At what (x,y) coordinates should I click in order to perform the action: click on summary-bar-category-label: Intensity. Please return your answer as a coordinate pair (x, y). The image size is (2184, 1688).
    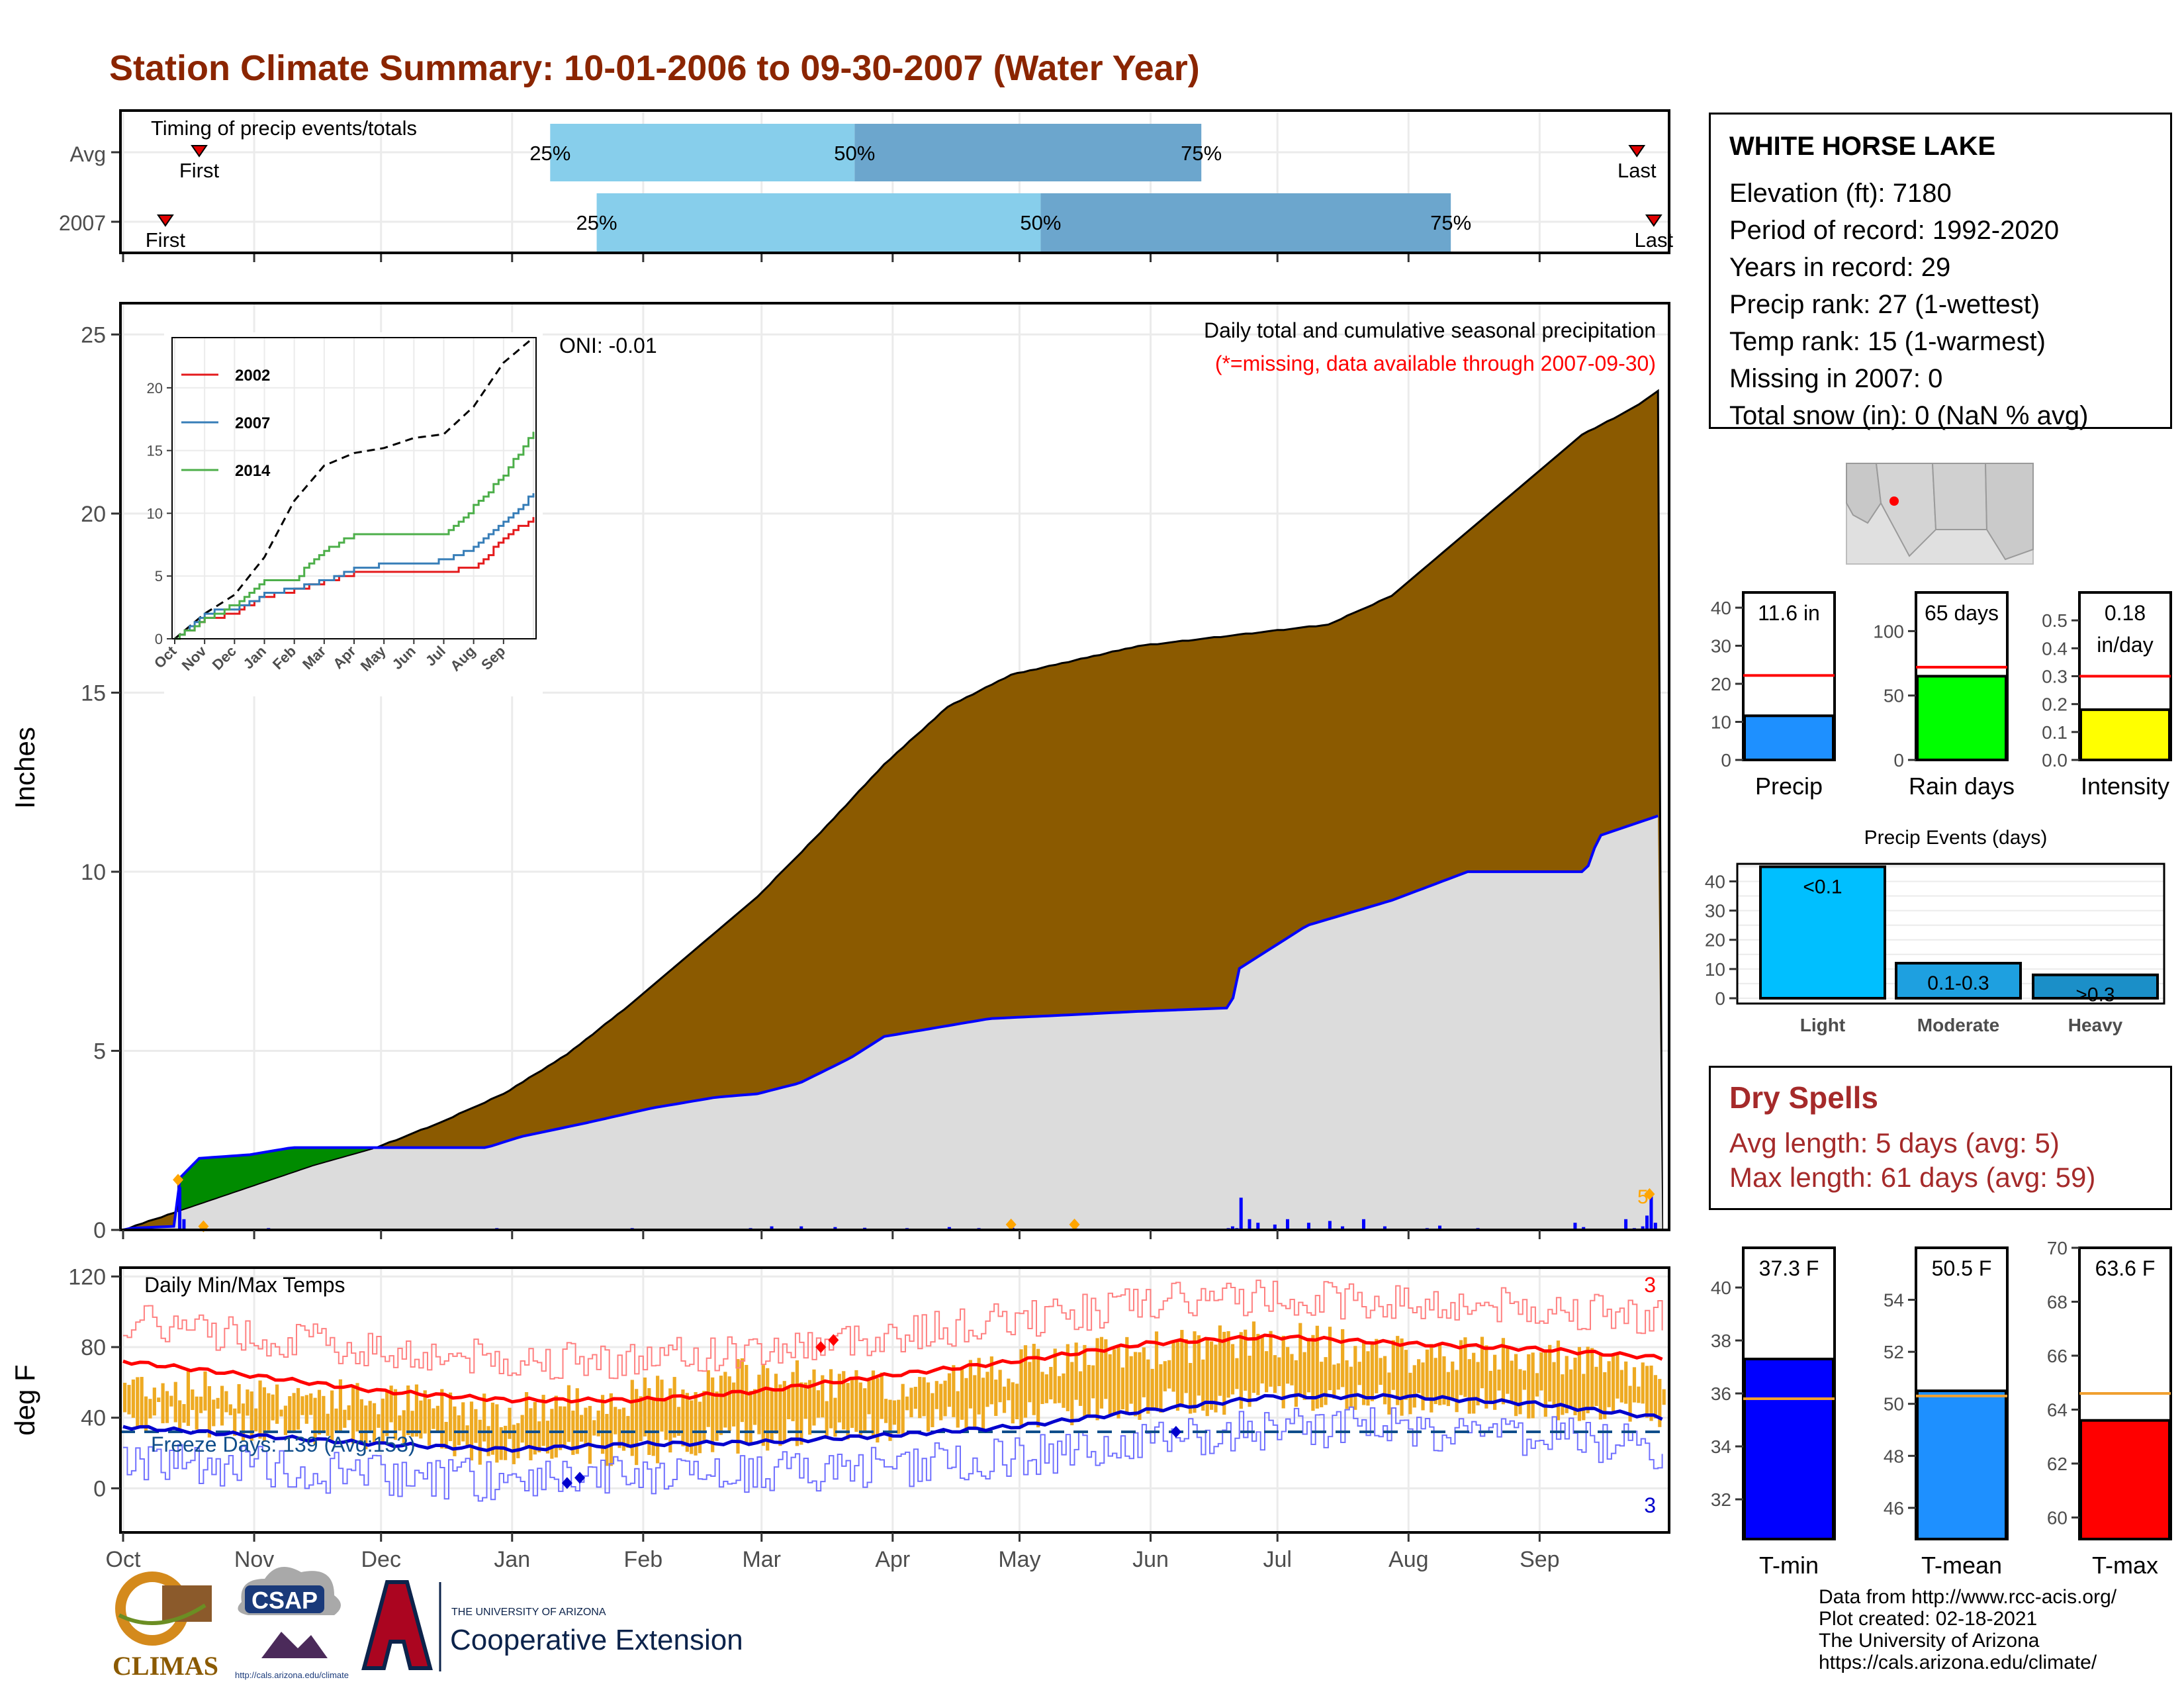
    Looking at the image, I should click on (2125, 786).